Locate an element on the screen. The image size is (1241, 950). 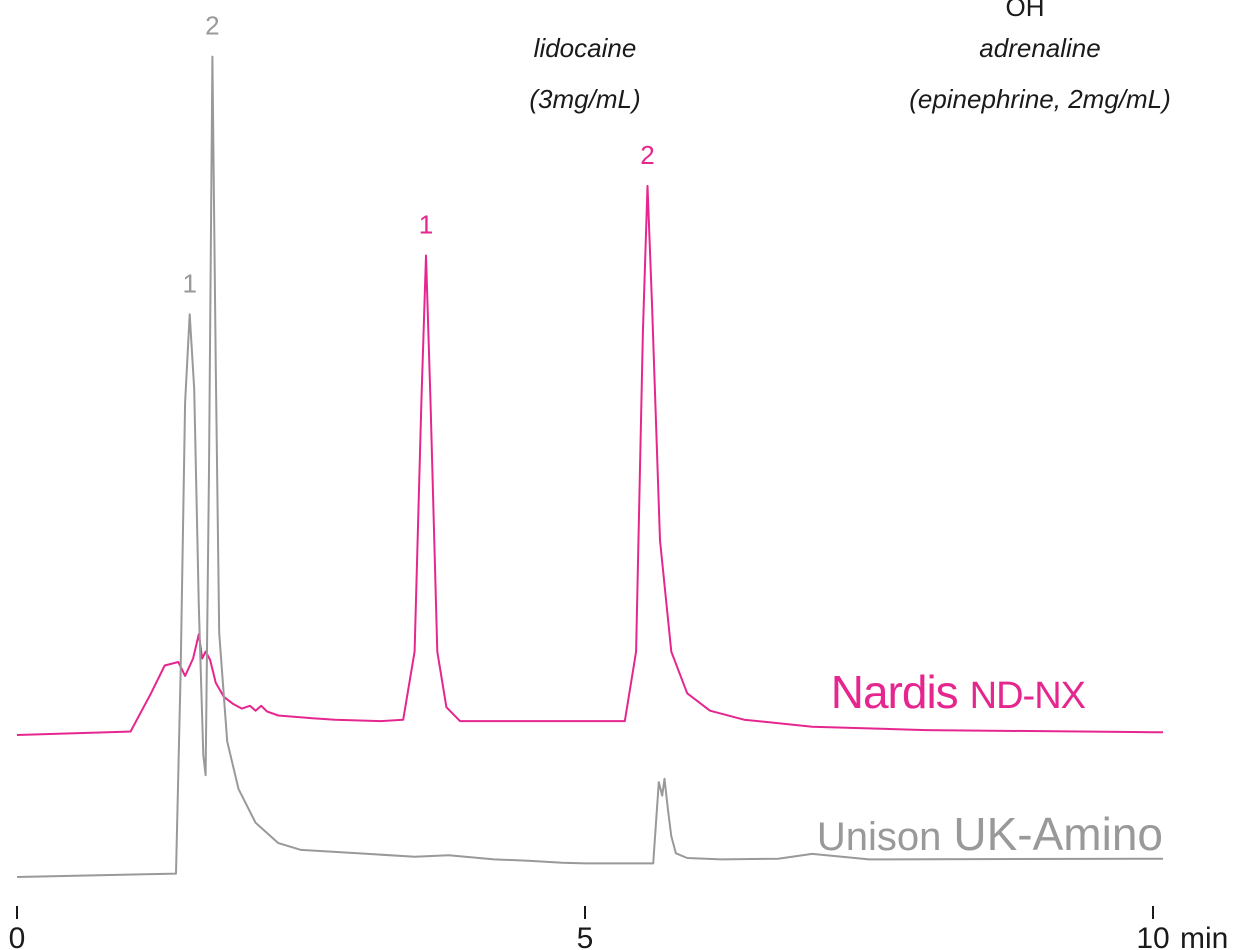
peak-label-nardis-1: 1 is located at coordinates (426, 225).